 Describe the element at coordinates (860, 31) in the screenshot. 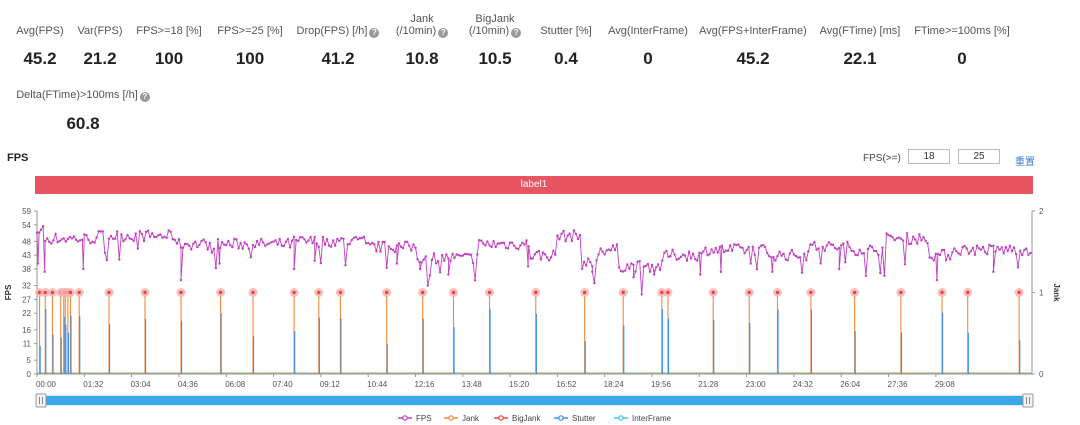

I see `metric-label-text: Avg(FTime) [ms]` at that location.